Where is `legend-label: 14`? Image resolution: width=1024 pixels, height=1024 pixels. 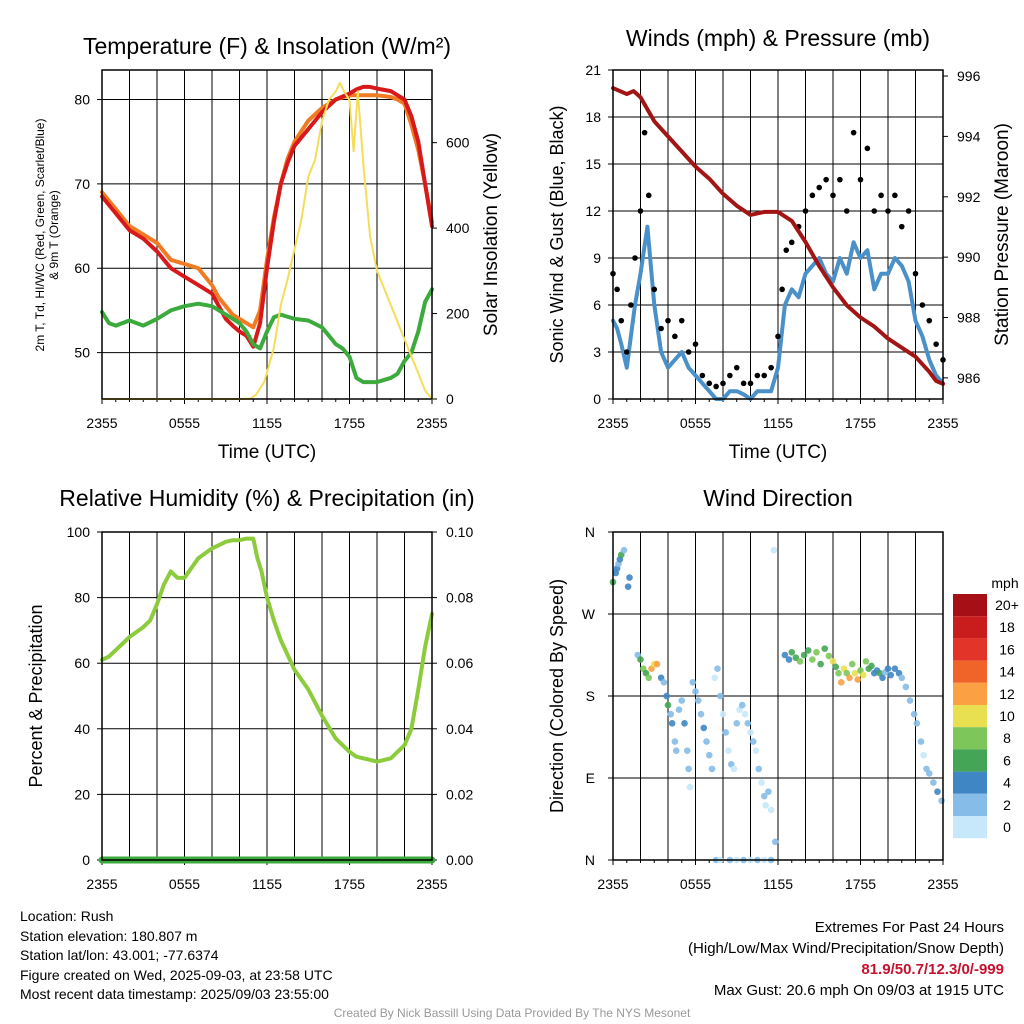 legend-label: 14 is located at coordinates (1007, 672).